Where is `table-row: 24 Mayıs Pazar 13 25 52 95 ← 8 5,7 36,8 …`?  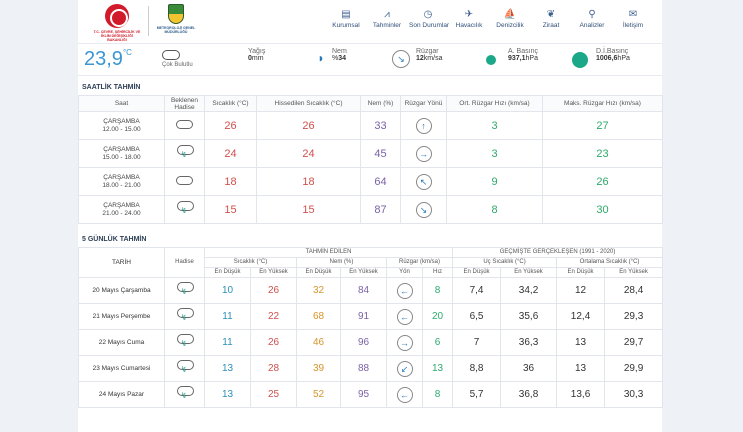
table-row: 24 Mayıs Pazar 13 25 52 95 ← 8 5,7 36,8 … is located at coordinates (371, 394).